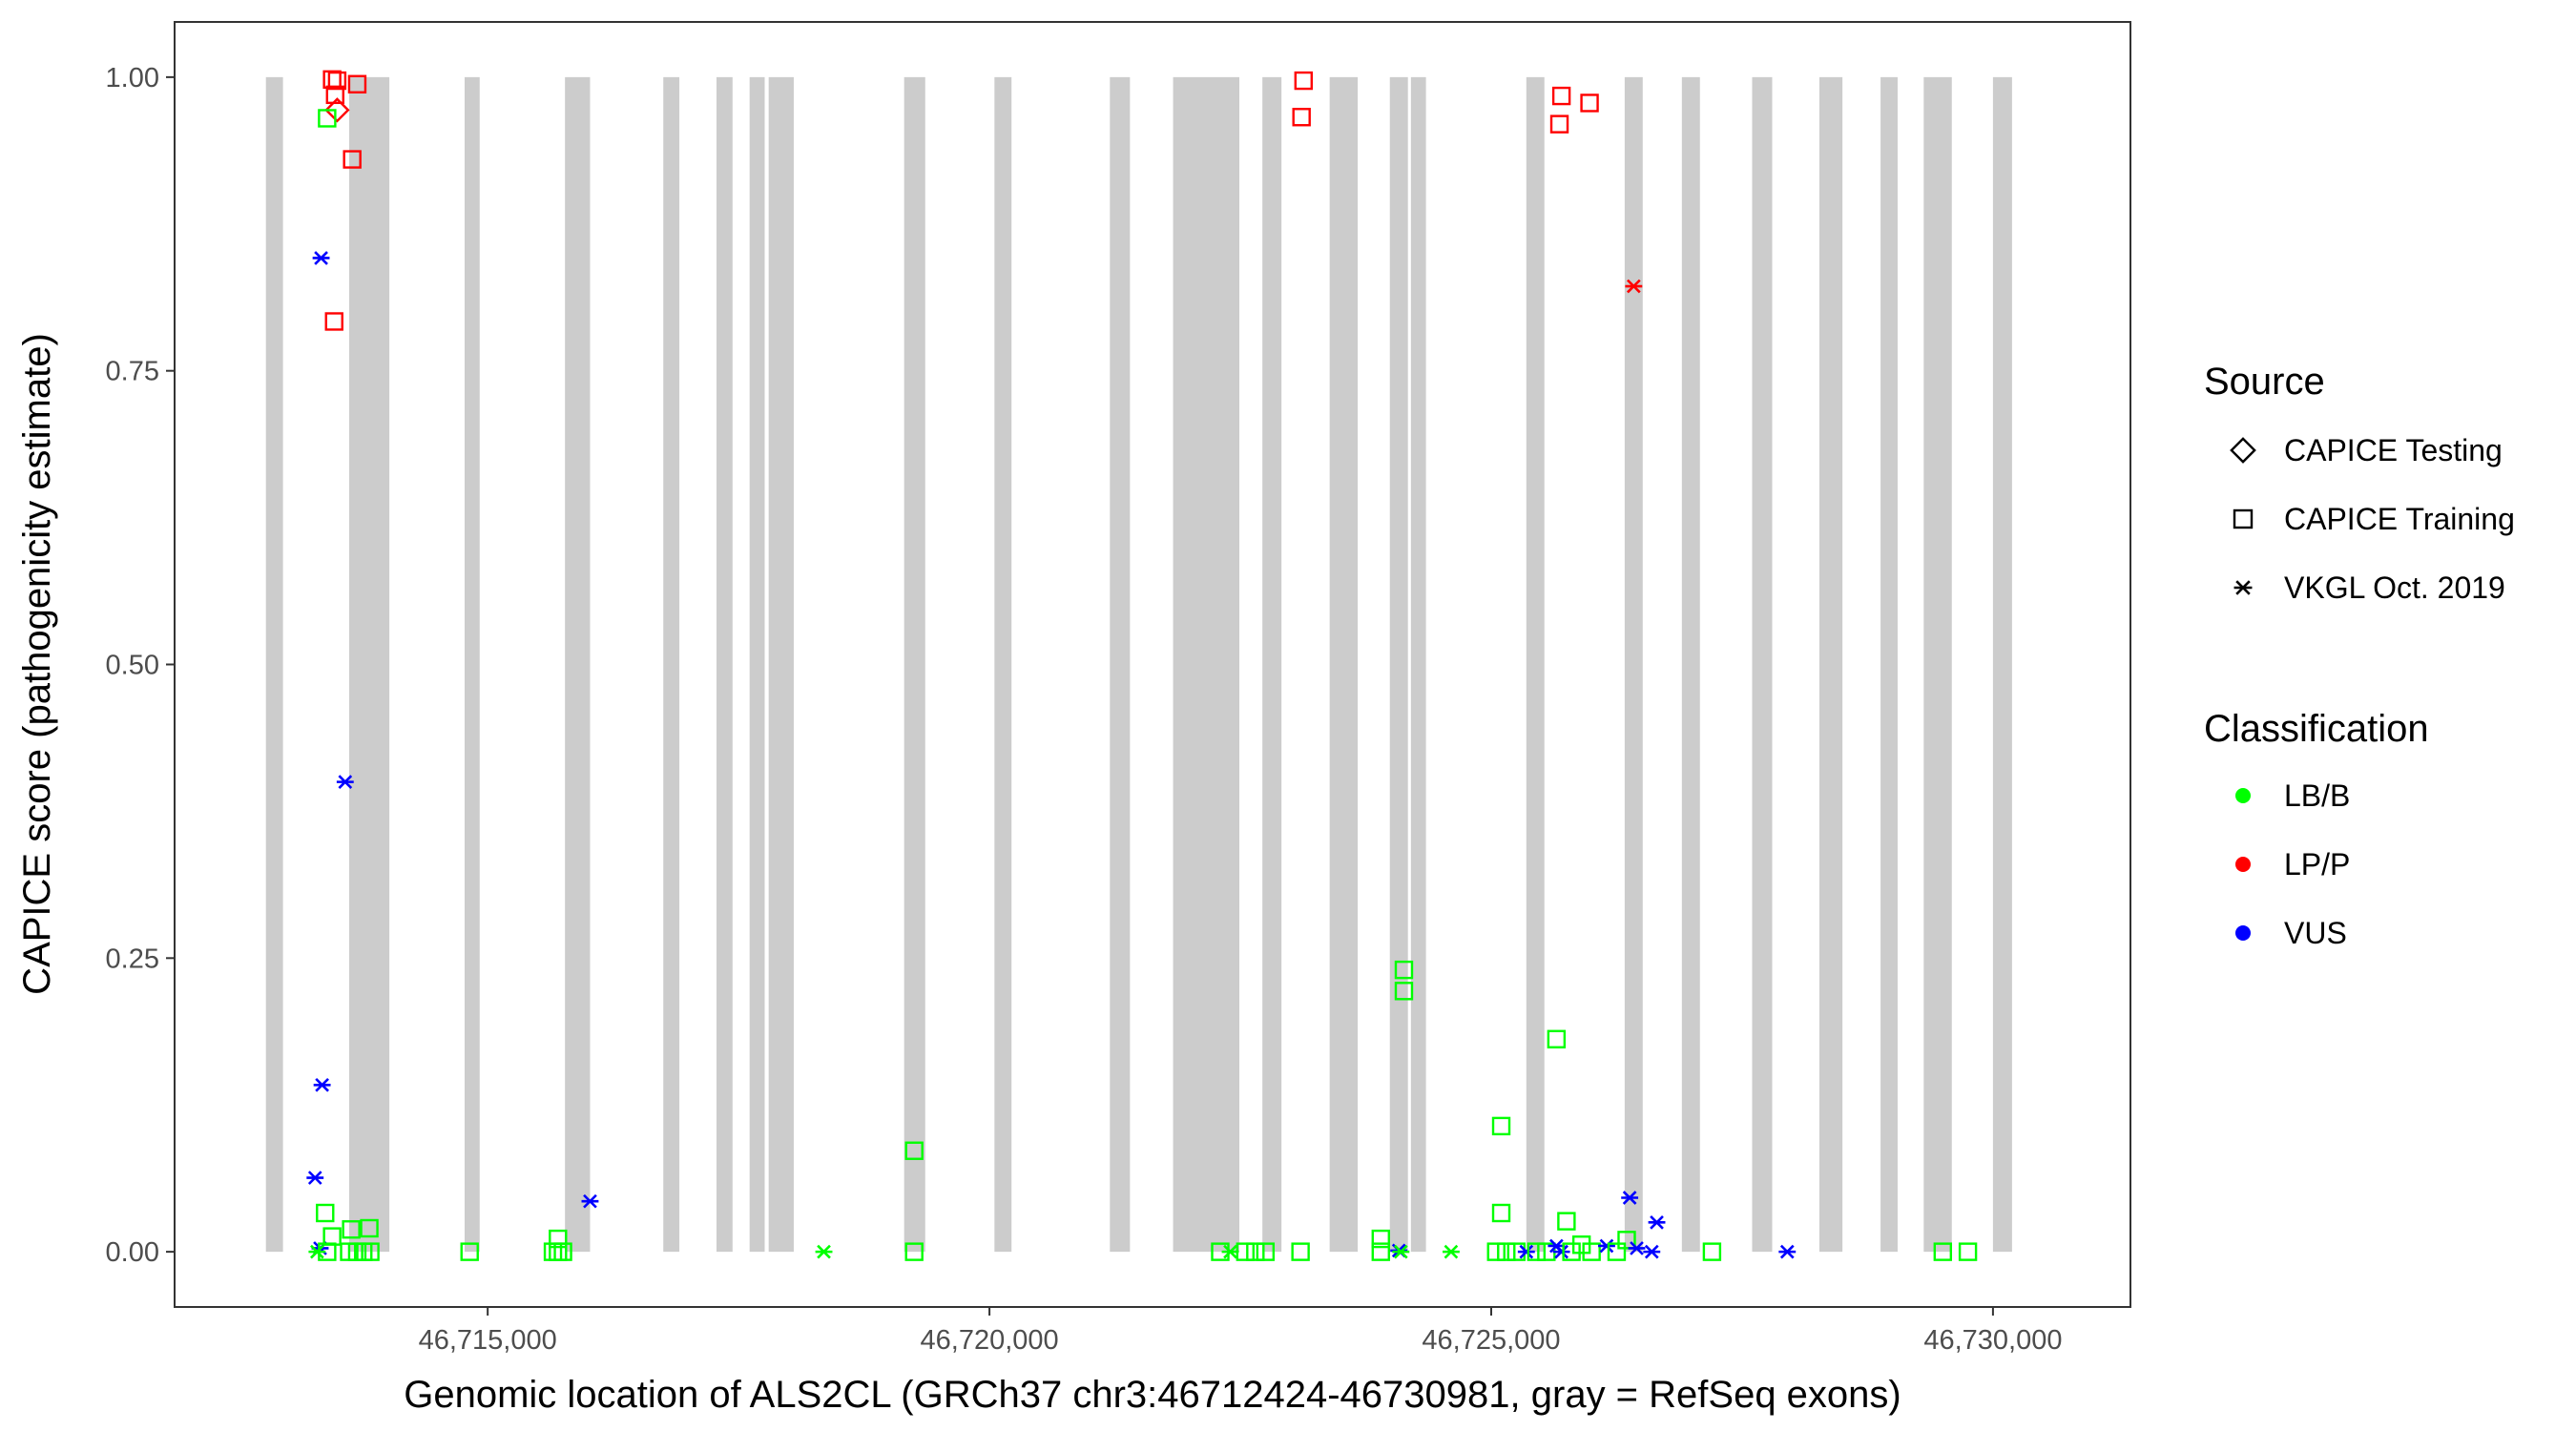 Image resolution: width=2576 pixels, height=1431 pixels. I want to click on y-tick-label: 0.75, so click(132, 372).